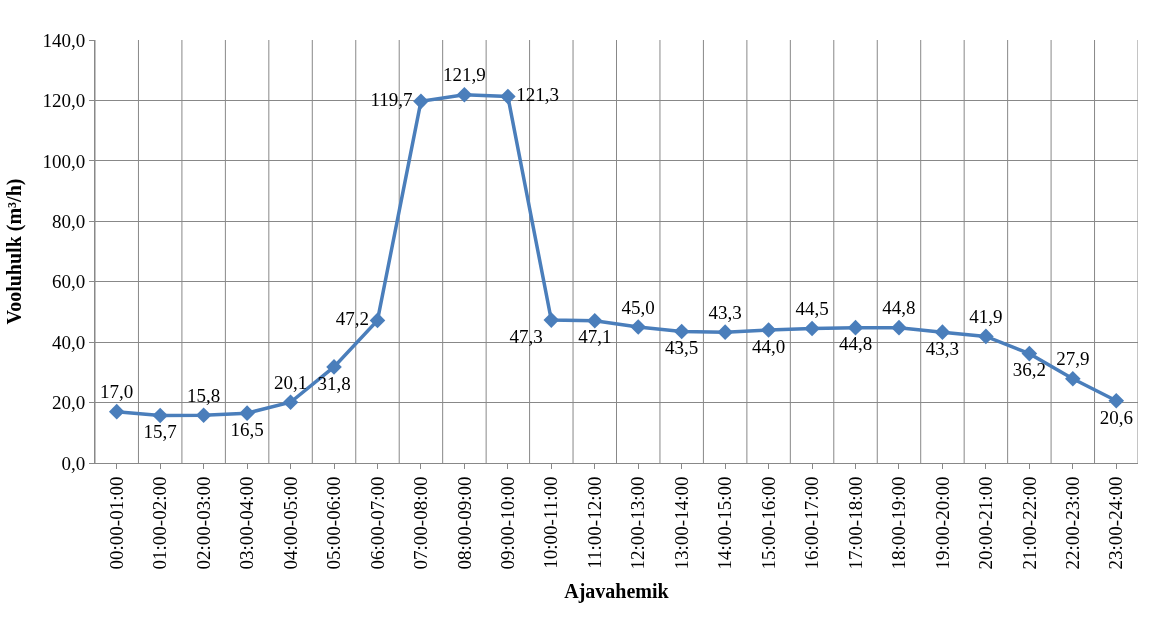 This screenshot has width=1168, height=623. I want to click on data-label: 44,5, so click(812, 309).